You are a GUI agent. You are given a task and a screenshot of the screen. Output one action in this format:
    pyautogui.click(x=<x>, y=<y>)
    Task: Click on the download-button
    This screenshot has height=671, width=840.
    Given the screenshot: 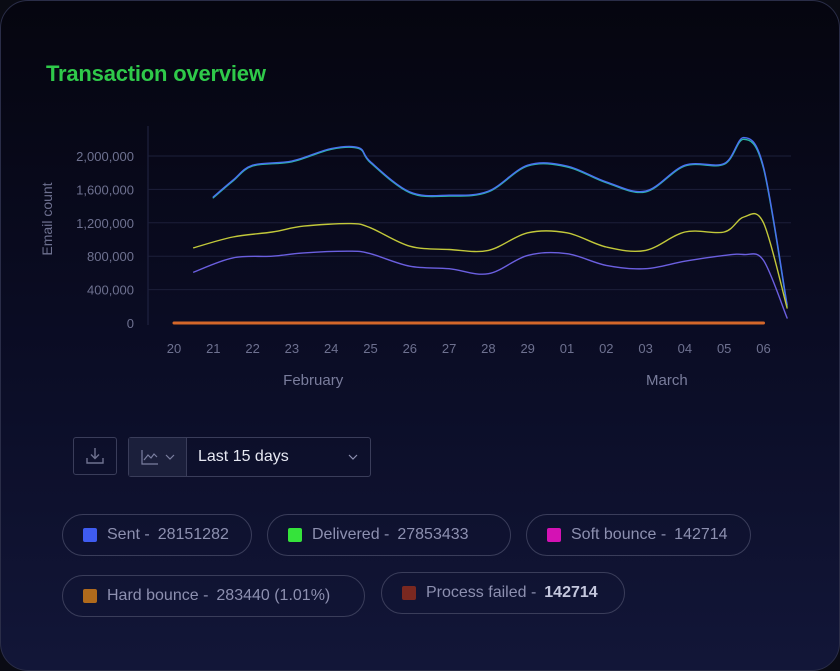 What is the action you would take?
    pyautogui.click(x=95, y=456)
    